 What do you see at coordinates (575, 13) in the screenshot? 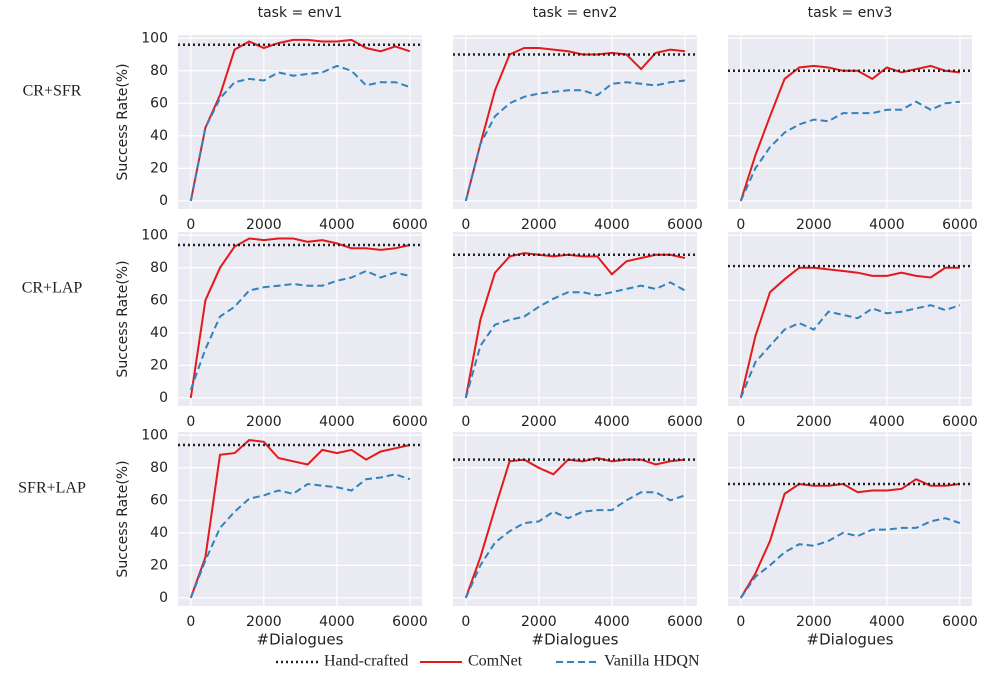
I see `column-title: task = env2` at bounding box center [575, 13].